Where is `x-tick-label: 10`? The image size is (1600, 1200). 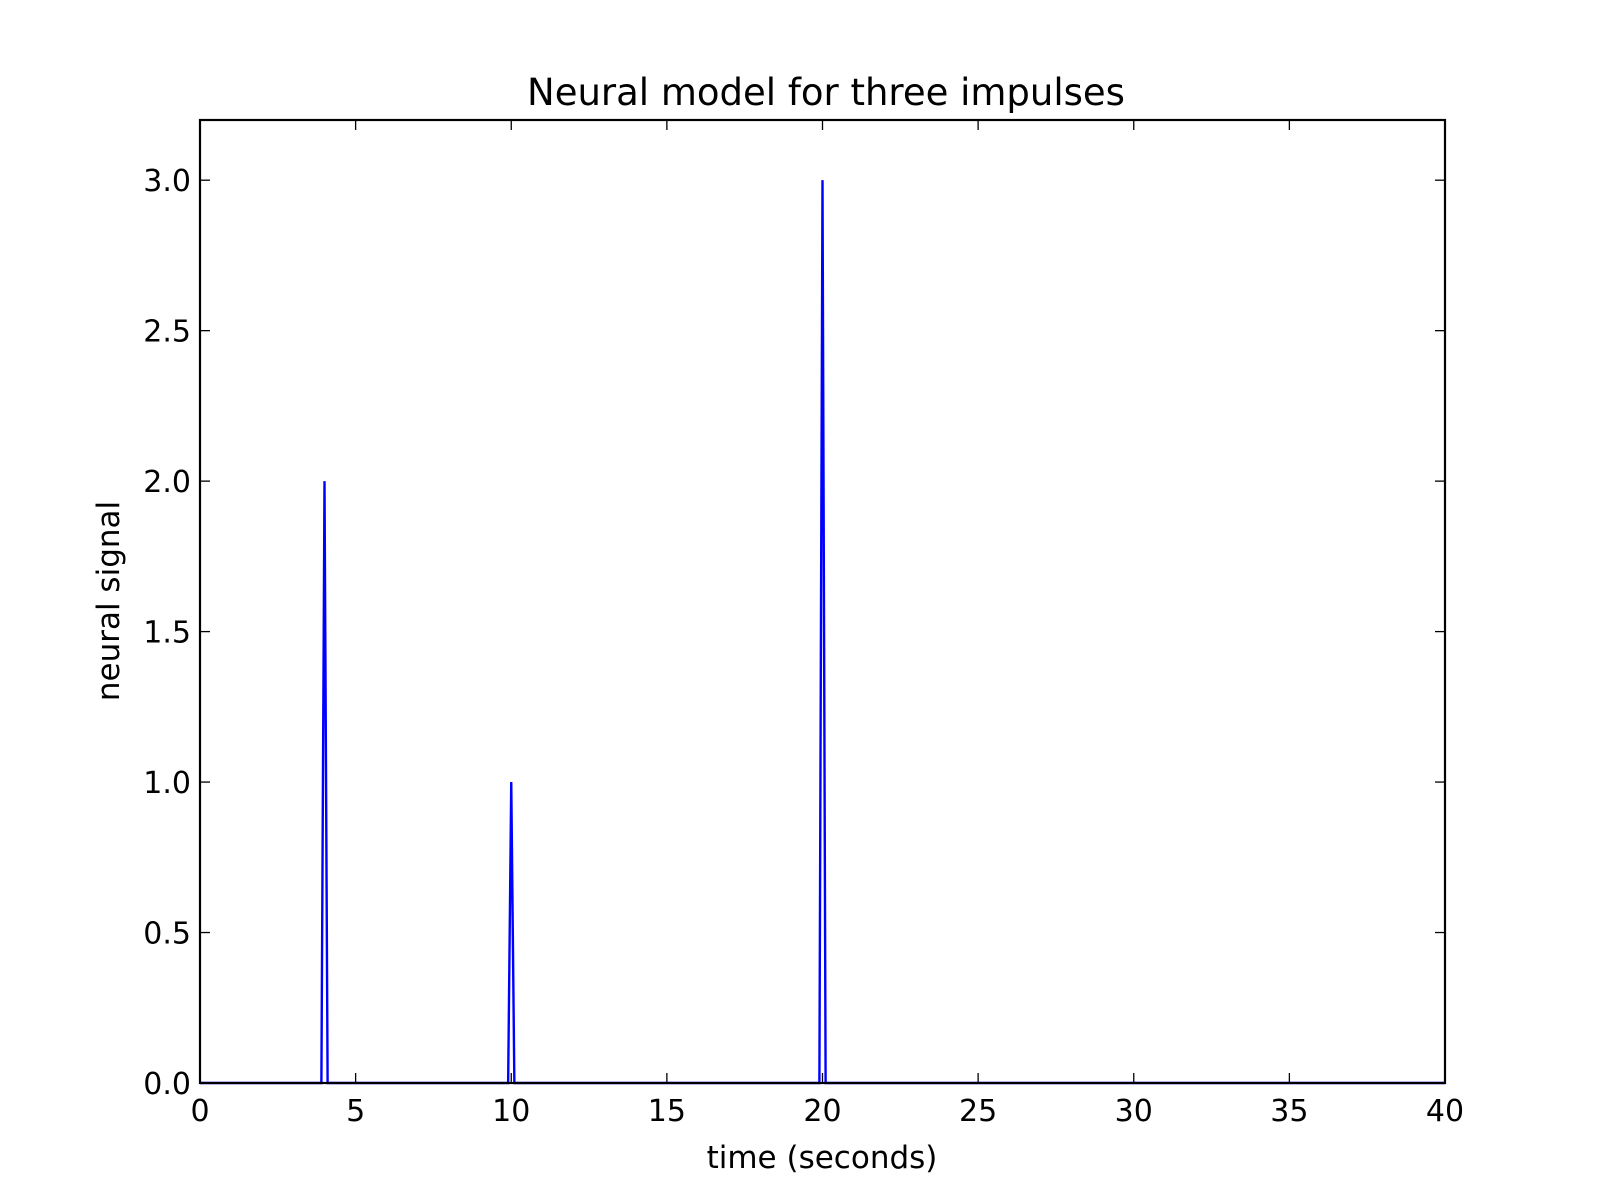 x-tick-label: 10 is located at coordinates (511, 1111).